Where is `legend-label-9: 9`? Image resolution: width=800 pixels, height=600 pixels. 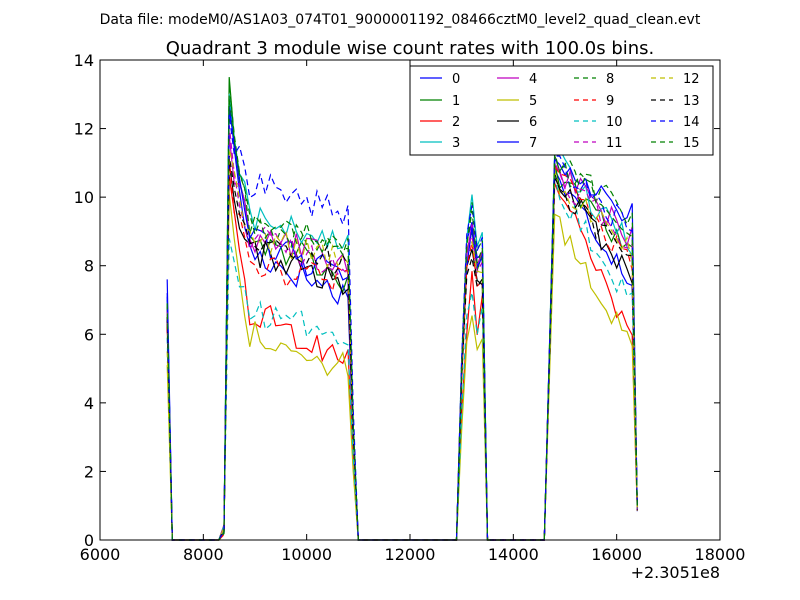
legend-label-9: 9 is located at coordinates (610, 101).